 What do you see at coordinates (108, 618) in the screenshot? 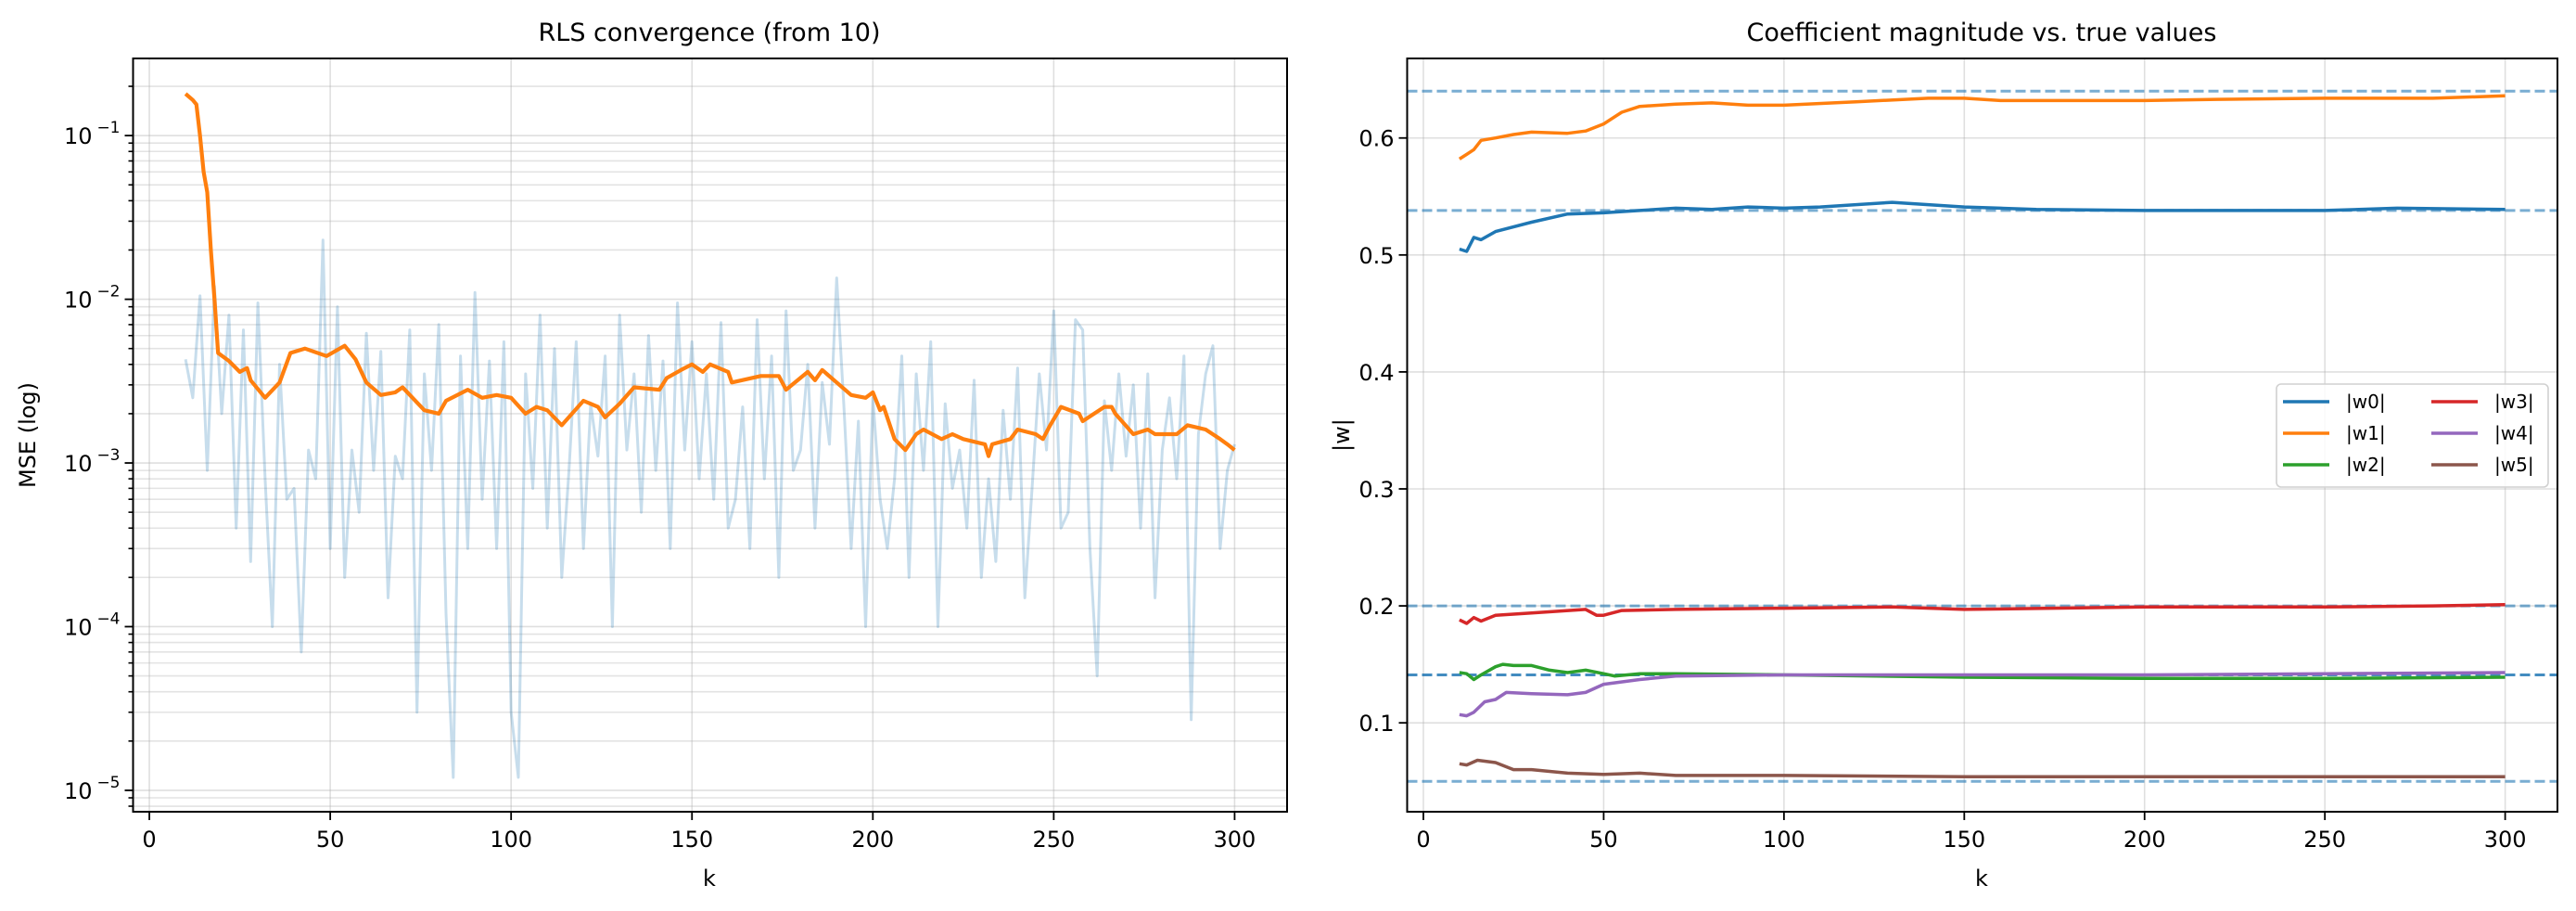
I see `y-tick-exponent: −4` at bounding box center [108, 618].